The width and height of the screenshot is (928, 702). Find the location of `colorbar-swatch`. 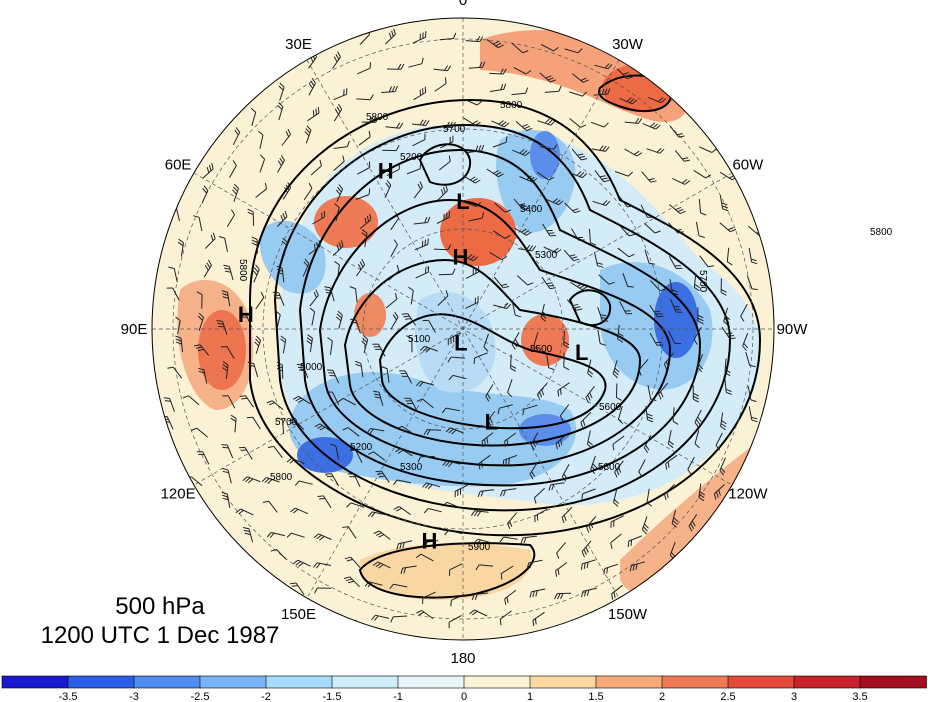

colorbar-swatch is located at coordinates (629, 682).